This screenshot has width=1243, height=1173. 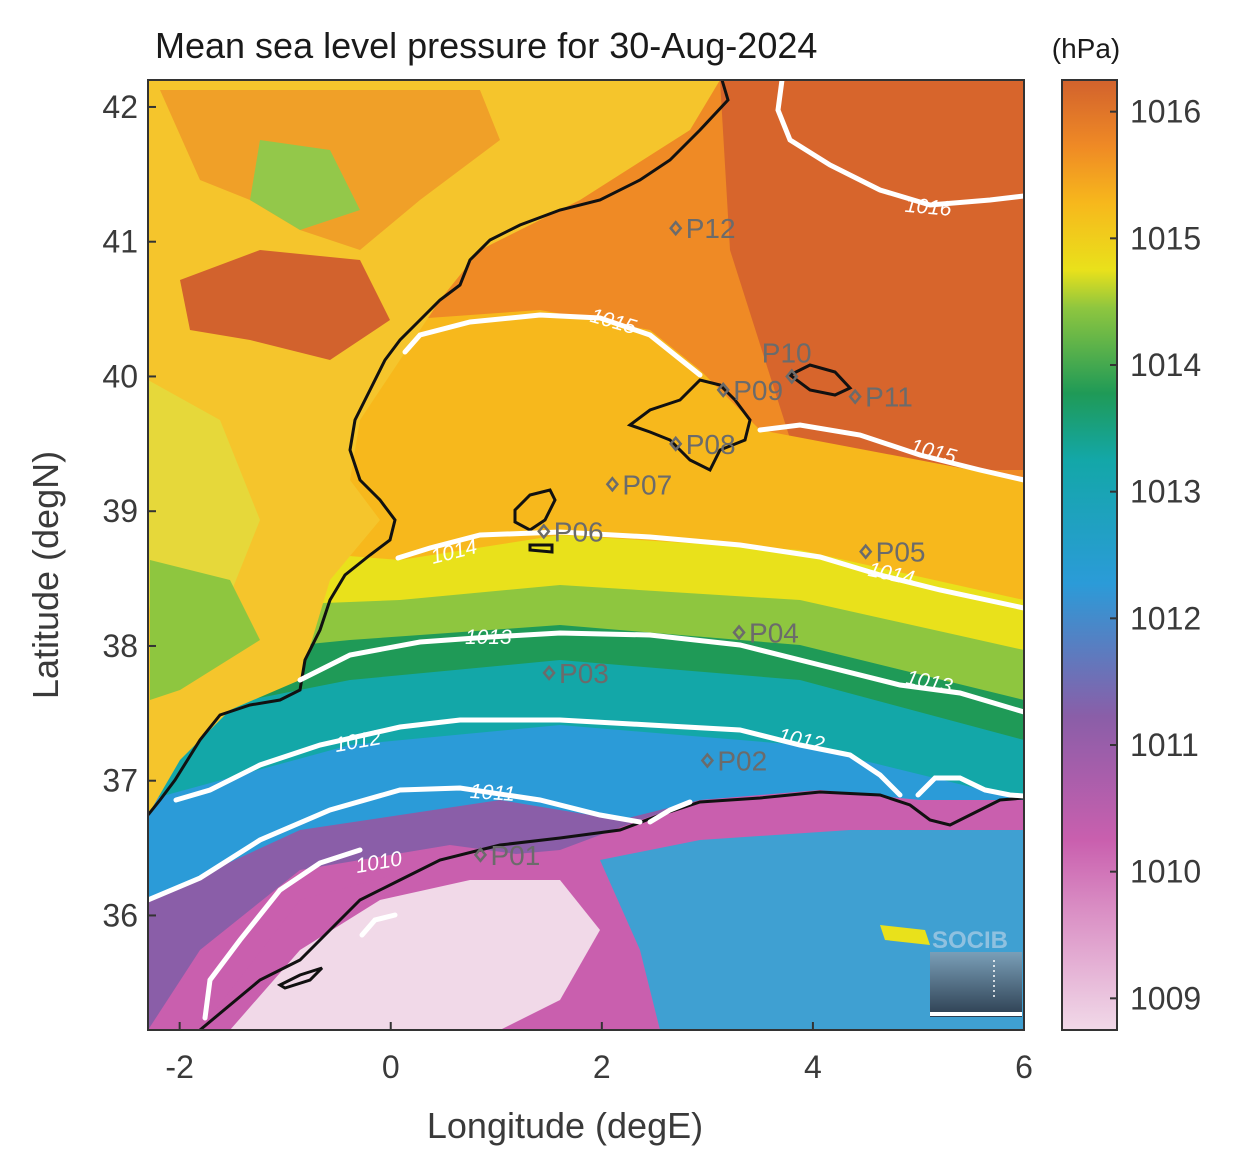 I want to click on y-axis-label: Latitude (degN), so click(x=45, y=575).